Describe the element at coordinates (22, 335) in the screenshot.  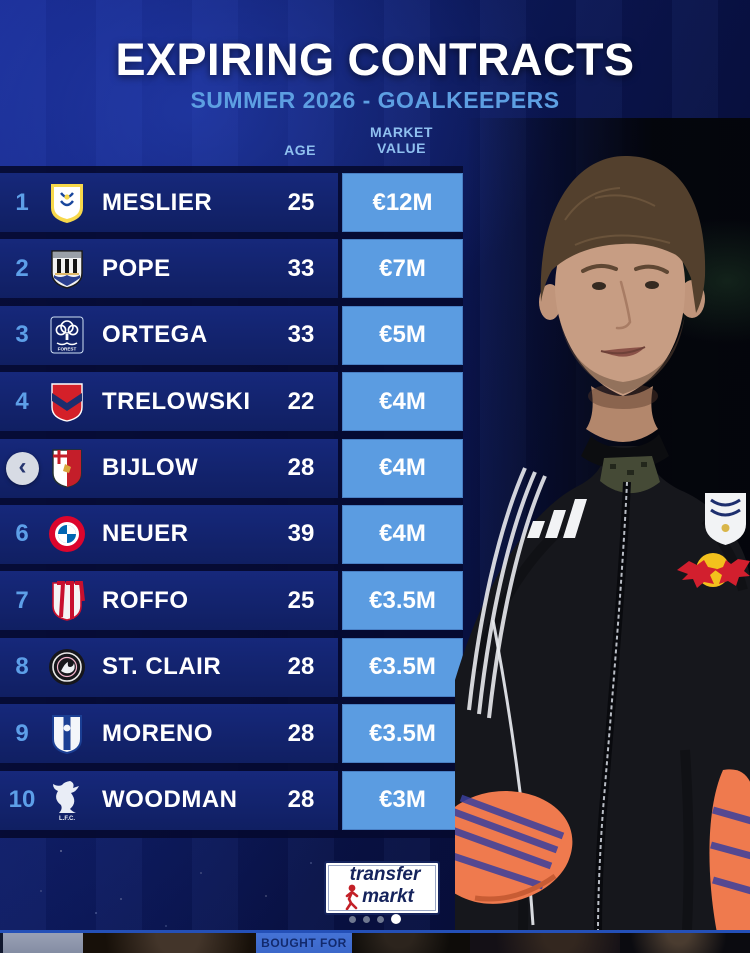
I see `rank-cell: 3` at that location.